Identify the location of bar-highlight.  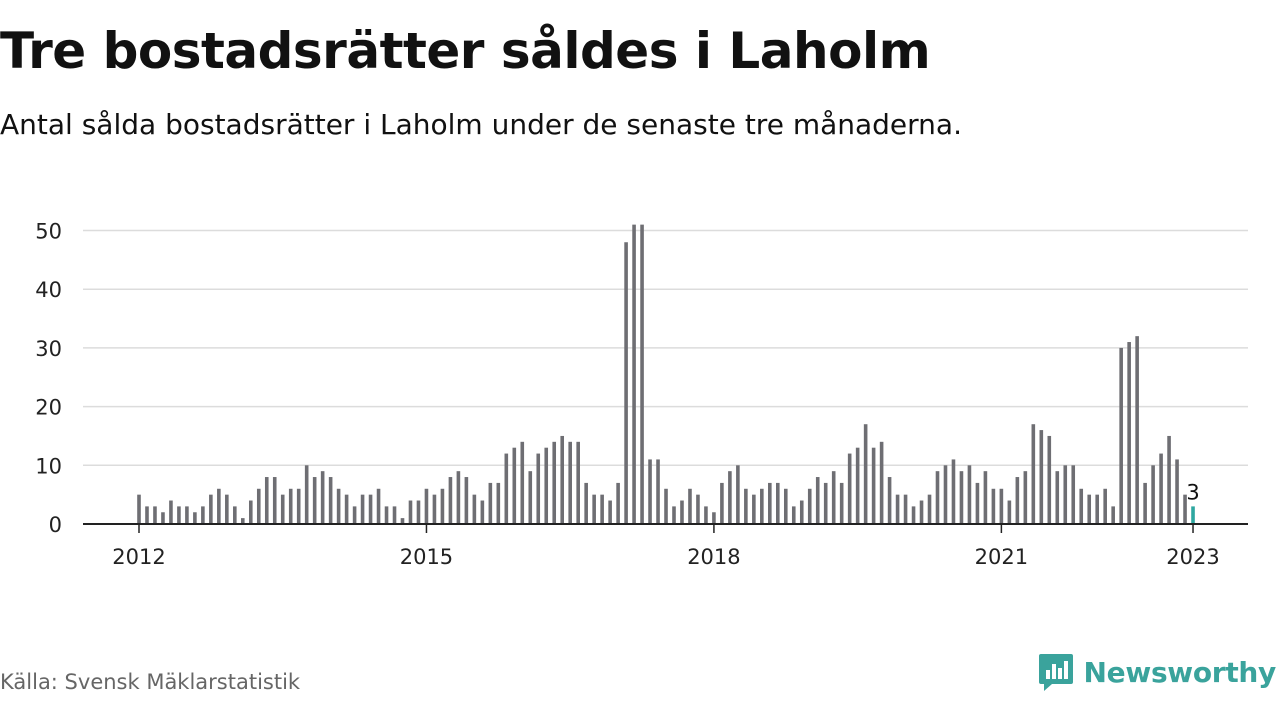
(1193, 515).